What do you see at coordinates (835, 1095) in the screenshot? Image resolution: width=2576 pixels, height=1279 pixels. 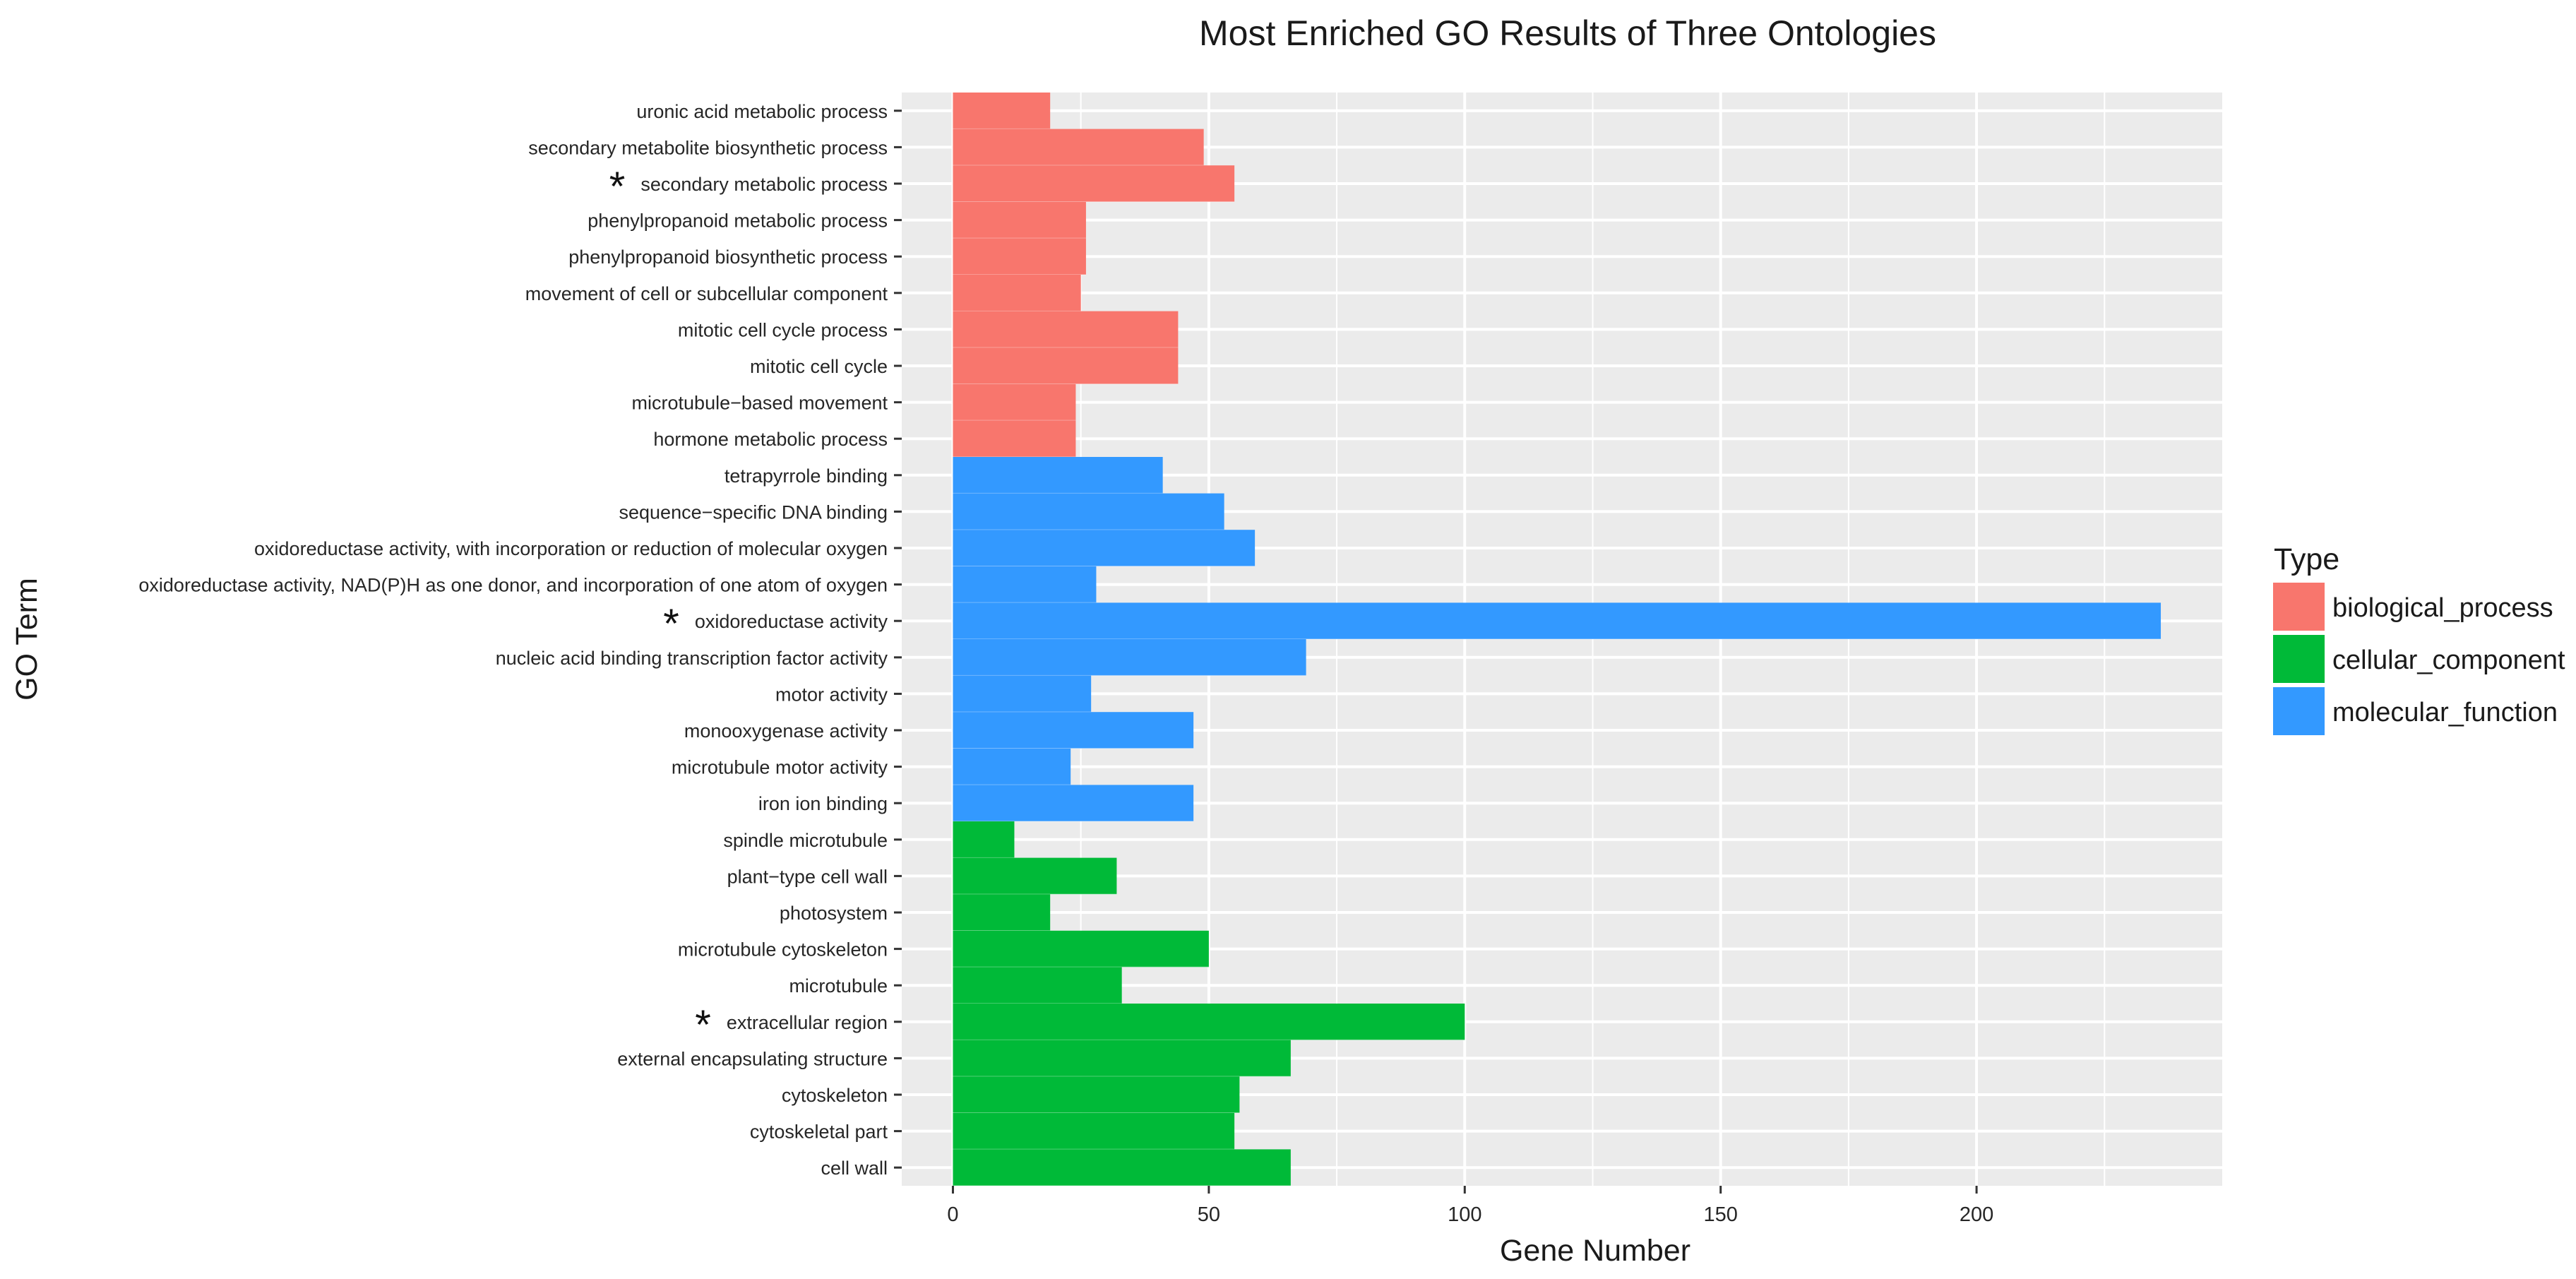 I see `y-tick-label: cytoskeleton` at bounding box center [835, 1095].